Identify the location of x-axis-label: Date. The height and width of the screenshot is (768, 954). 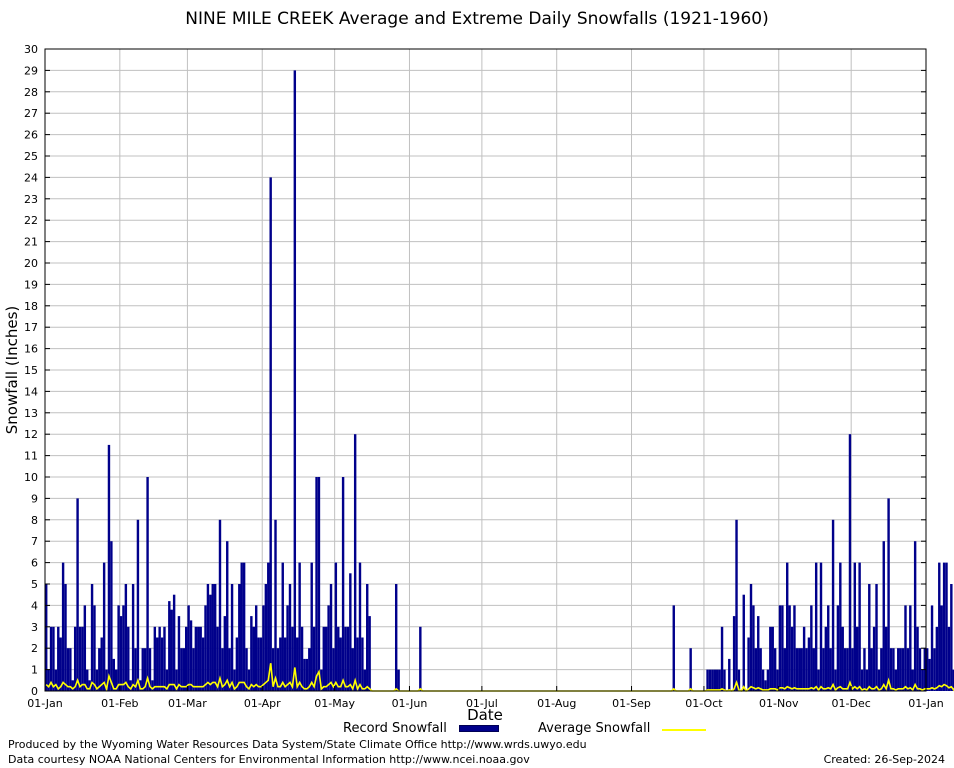
(485, 713).